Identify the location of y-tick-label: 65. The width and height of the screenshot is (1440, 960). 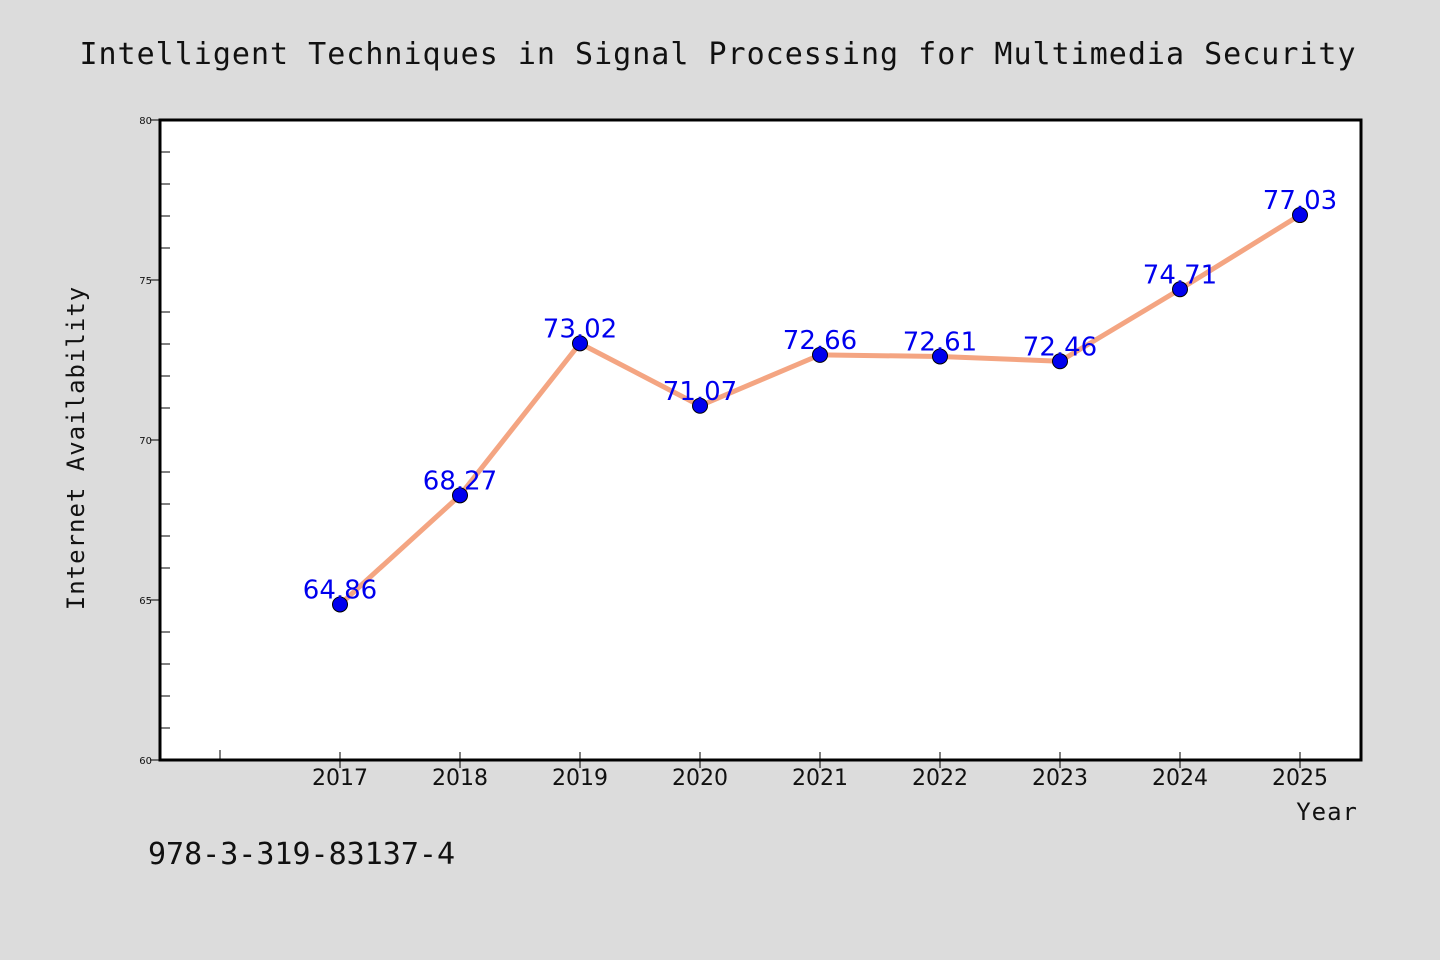
(145, 601).